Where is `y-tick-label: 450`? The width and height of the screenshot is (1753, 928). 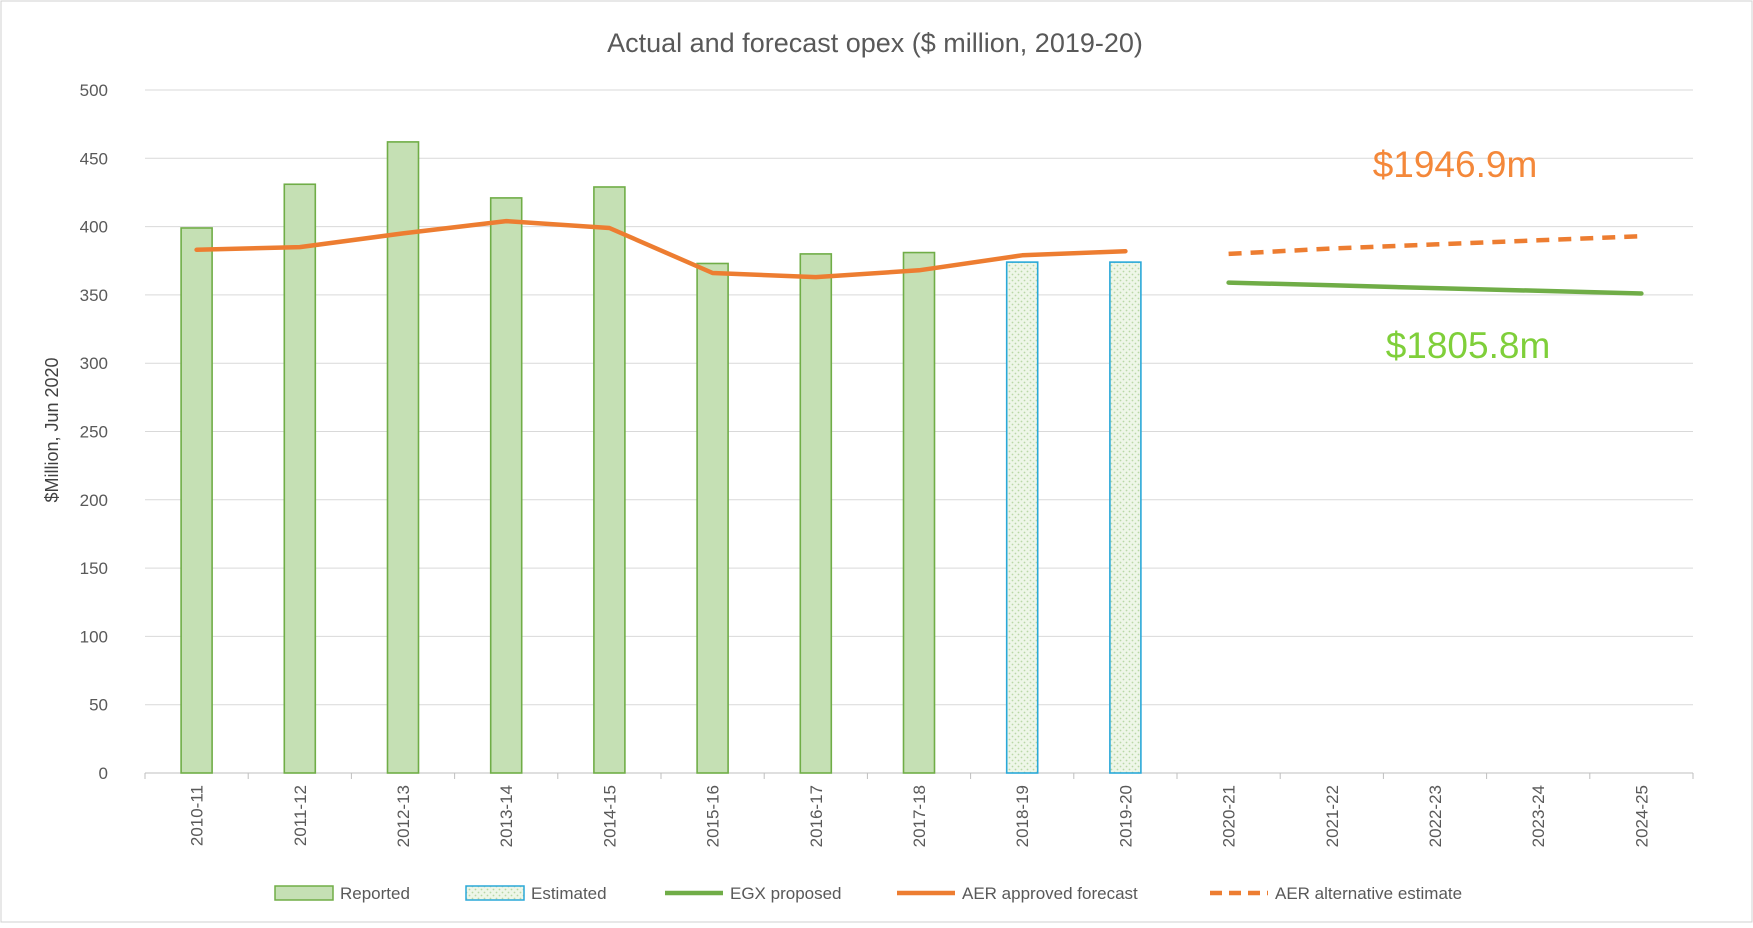
y-tick-label: 450 is located at coordinates (94, 158).